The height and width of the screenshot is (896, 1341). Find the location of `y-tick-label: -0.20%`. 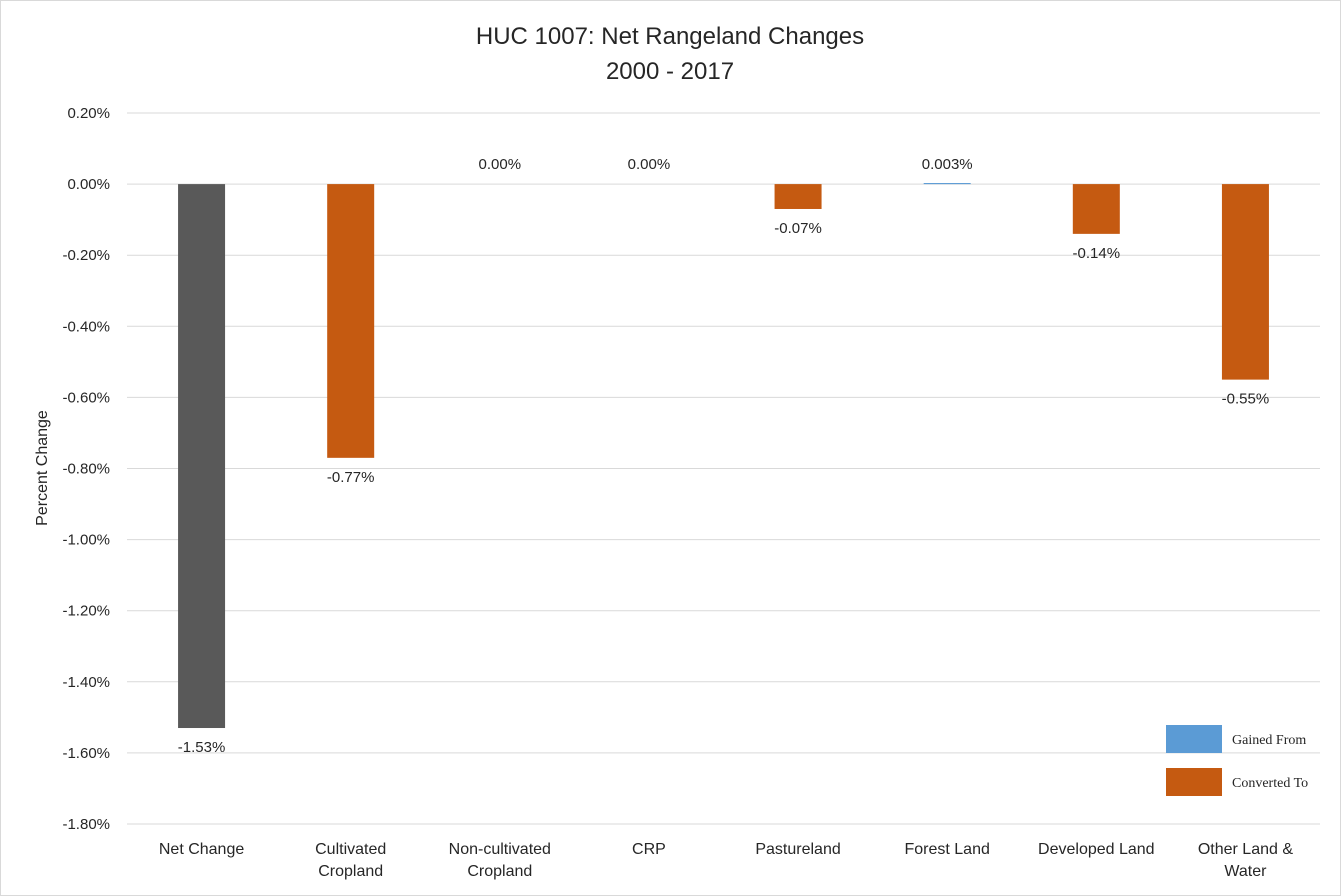

y-tick-label: -0.20% is located at coordinates (86, 255).